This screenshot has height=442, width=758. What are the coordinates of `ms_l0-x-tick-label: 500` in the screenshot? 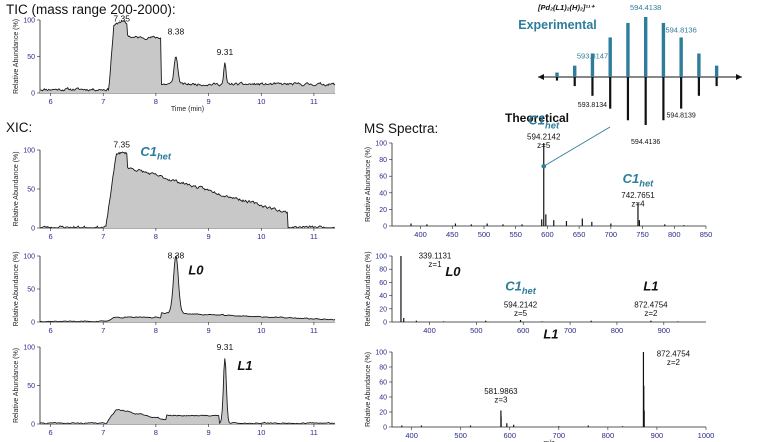 It's located at (476, 330).